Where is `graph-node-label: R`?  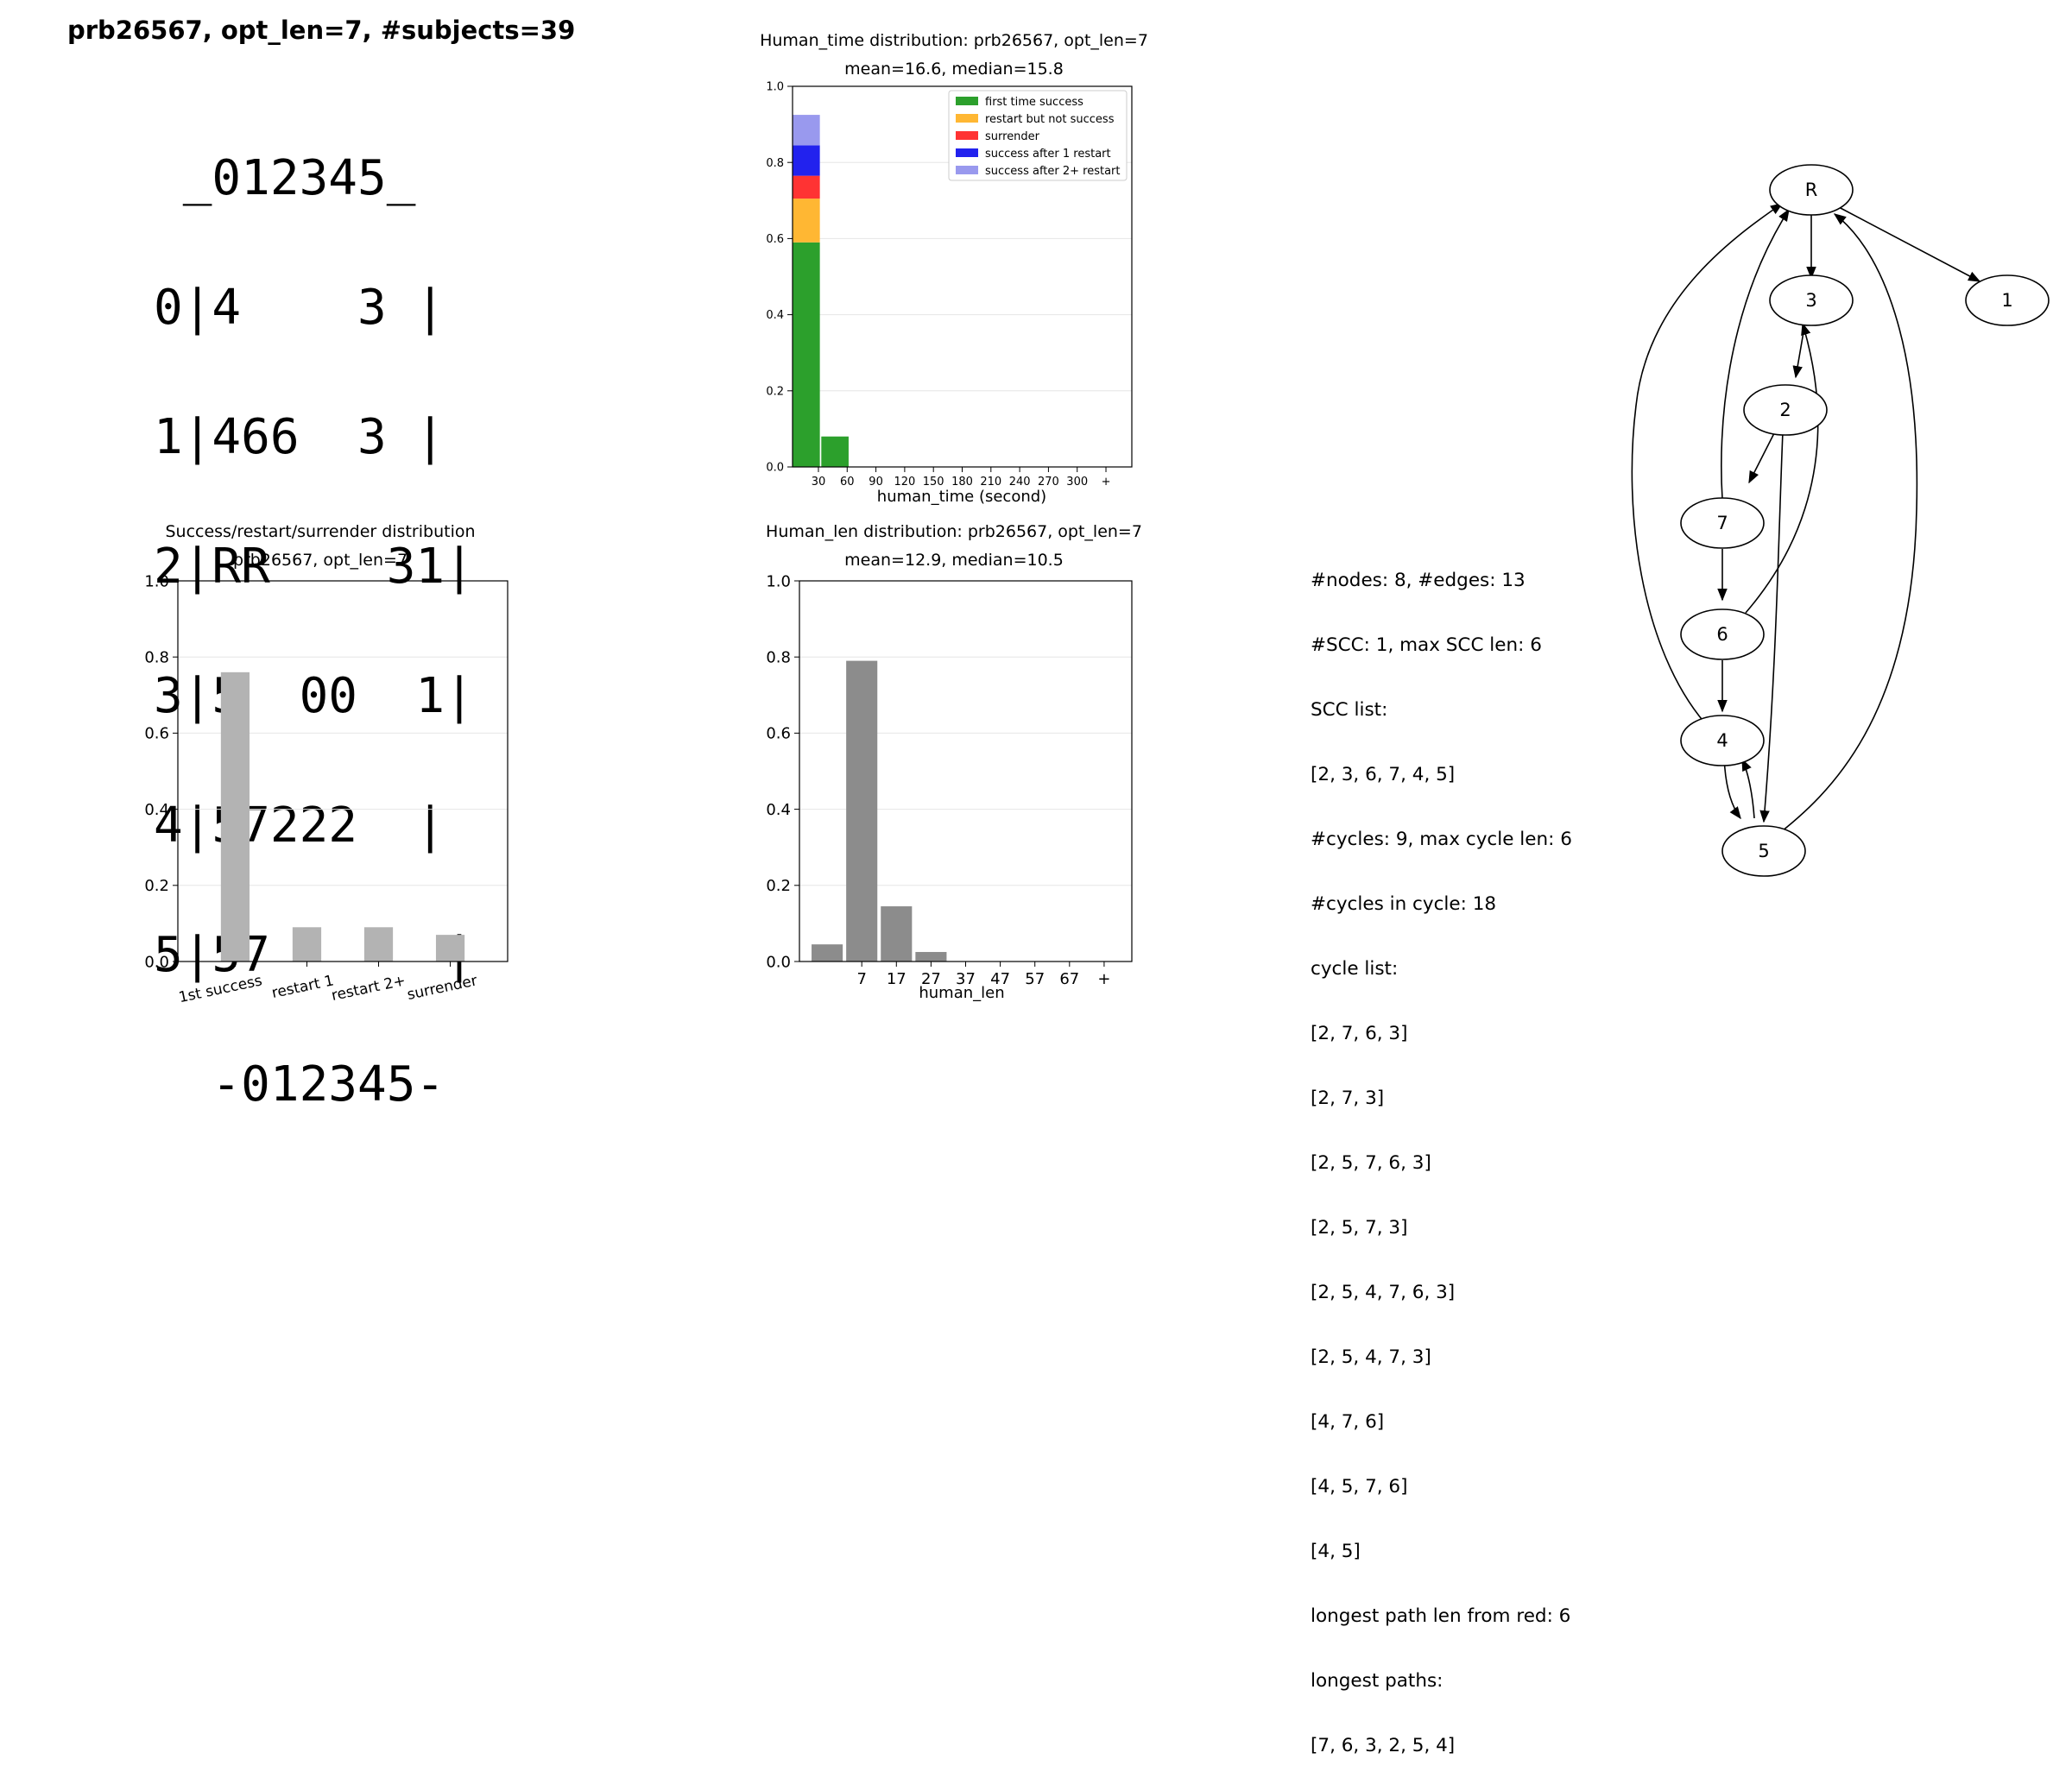 graph-node-label: R is located at coordinates (1811, 190).